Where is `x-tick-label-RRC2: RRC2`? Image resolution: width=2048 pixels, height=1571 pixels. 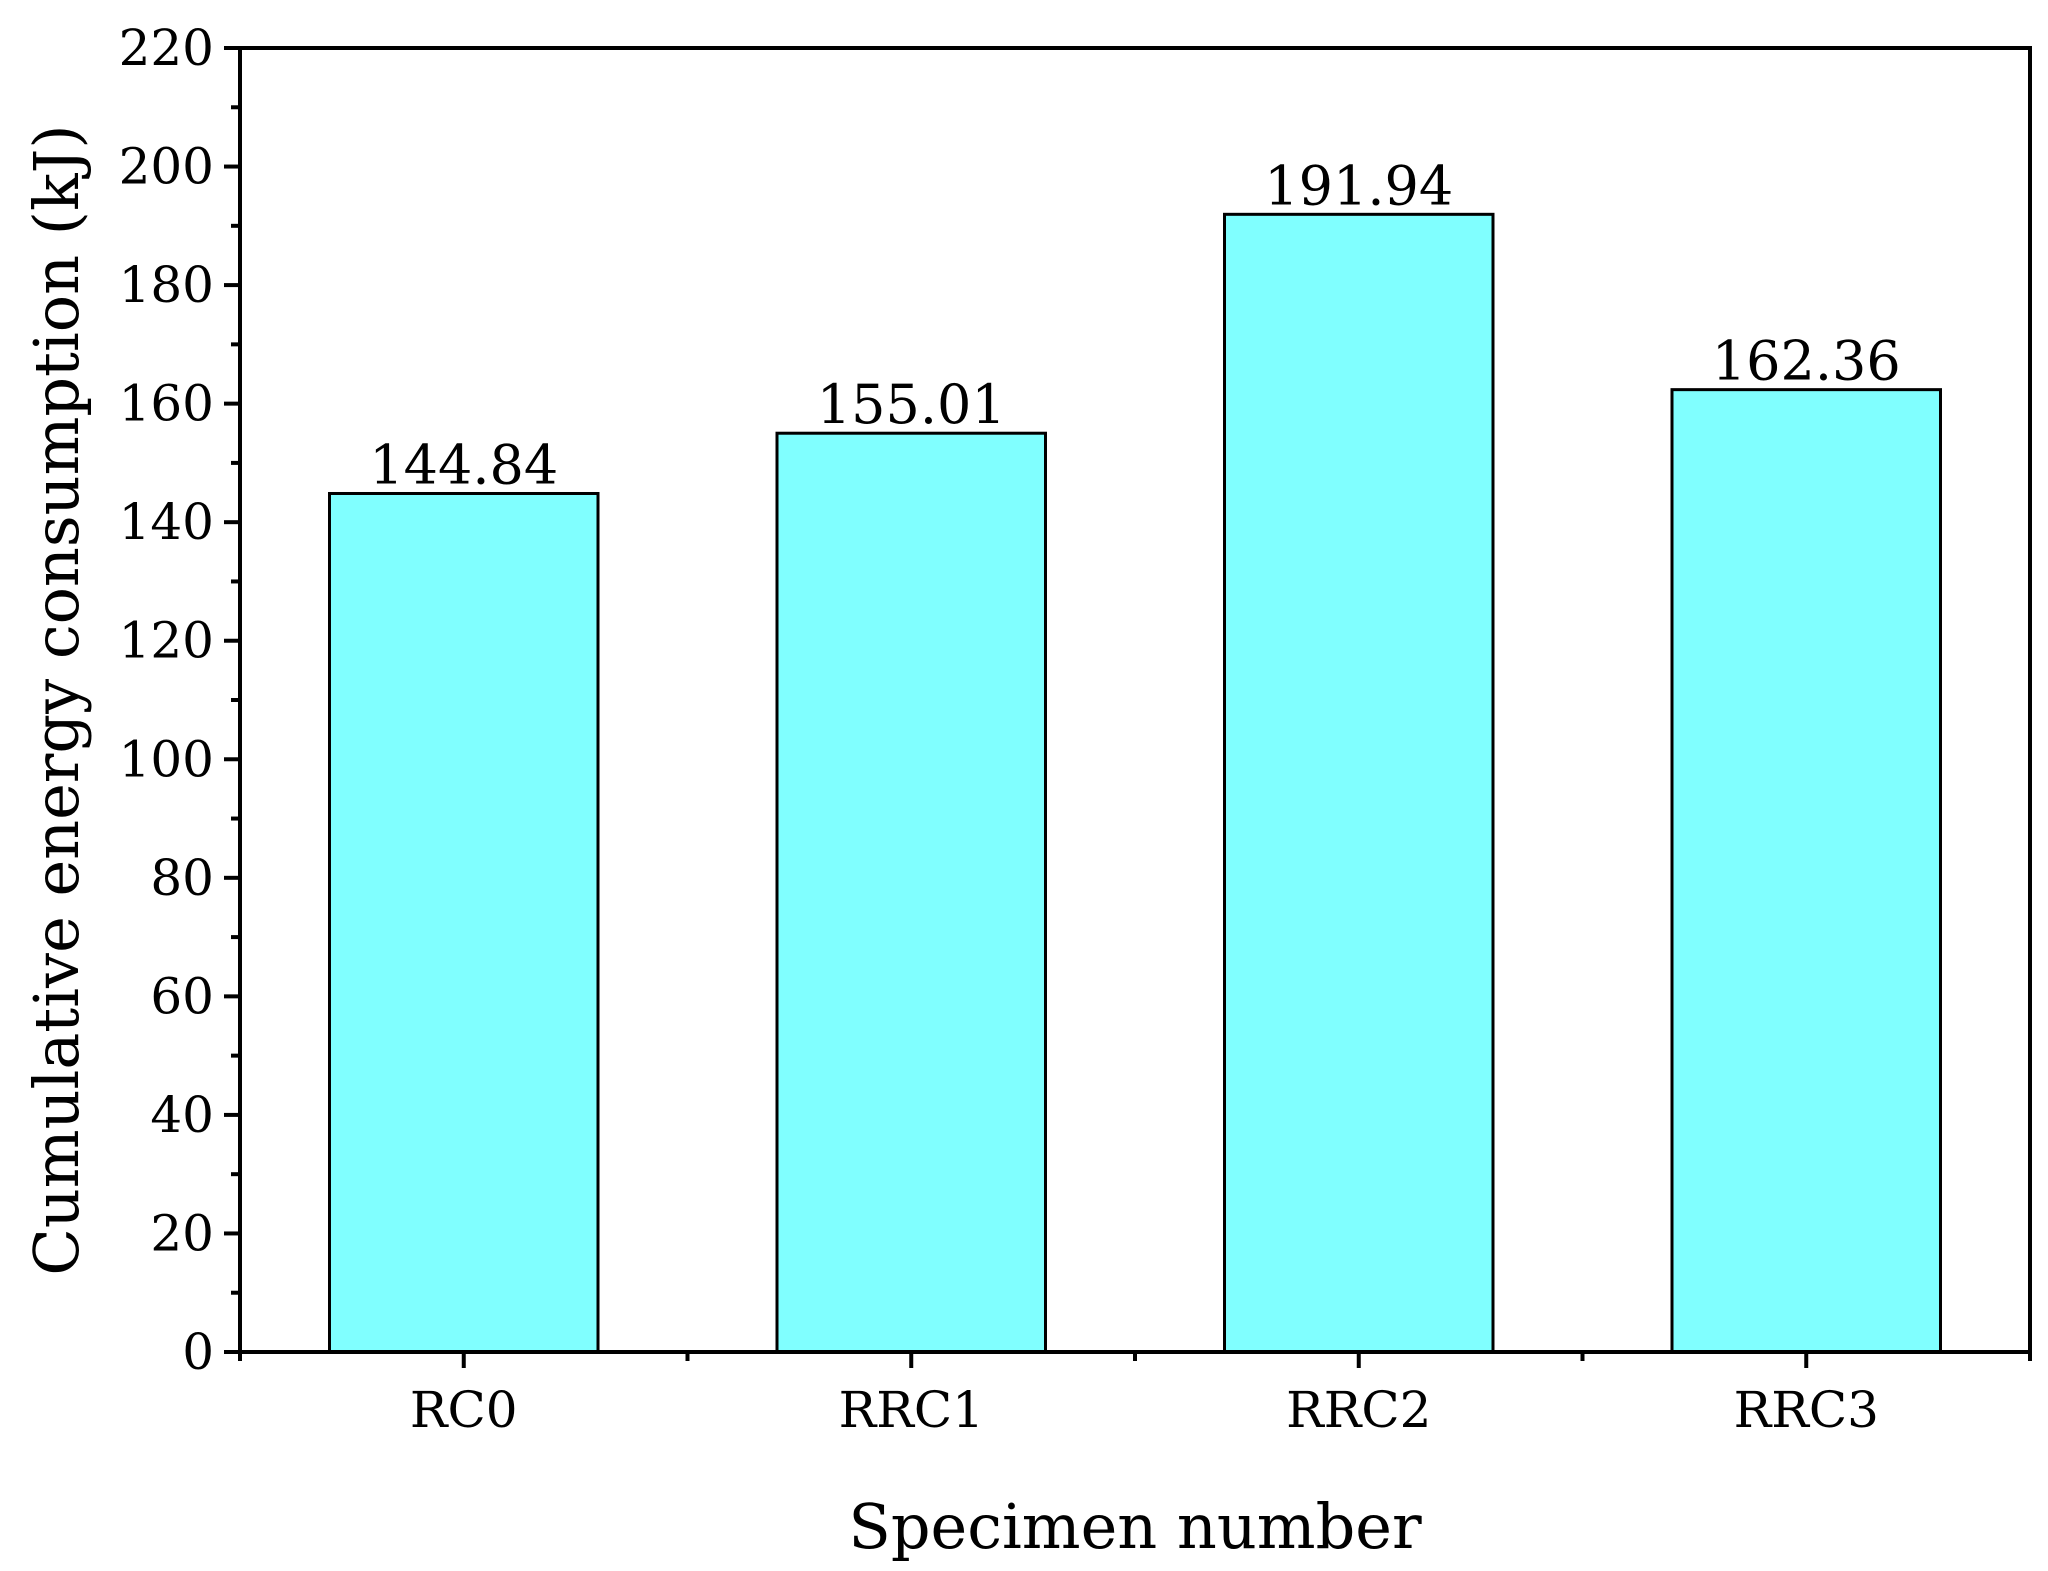
x-tick-label-RRC2: RRC2 is located at coordinates (1358, 1410).